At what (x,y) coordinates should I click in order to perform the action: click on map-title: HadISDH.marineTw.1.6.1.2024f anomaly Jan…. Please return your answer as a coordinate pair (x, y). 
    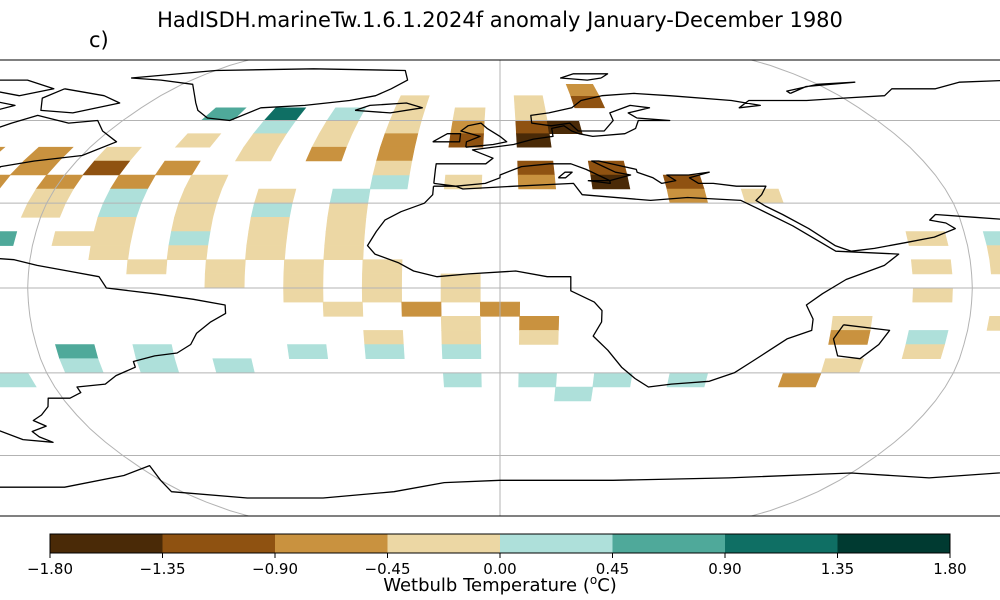
    Looking at the image, I should click on (500, 20).